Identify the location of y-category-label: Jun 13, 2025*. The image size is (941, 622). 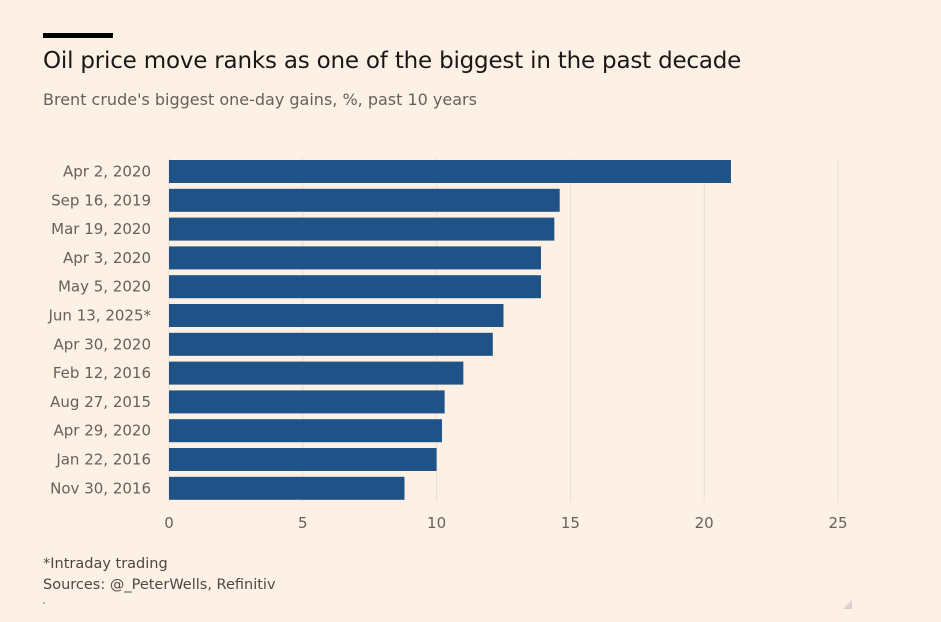
(99, 316).